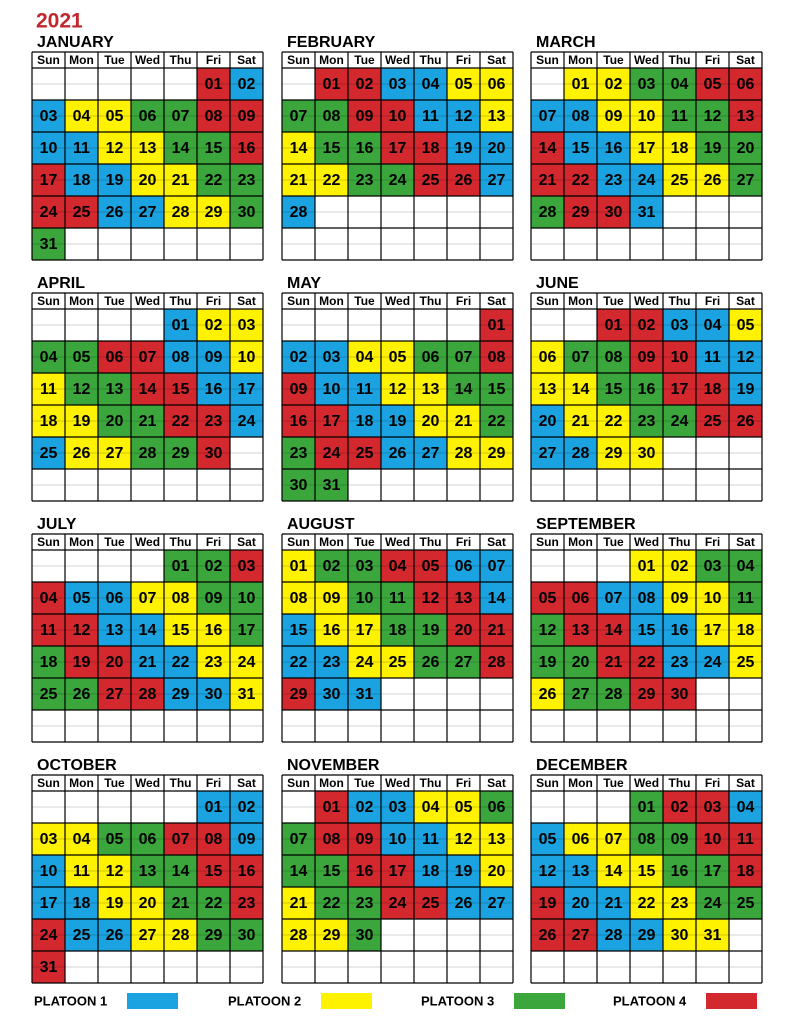  What do you see at coordinates (713, 389) in the screenshot?
I see `day-number: 18` at bounding box center [713, 389].